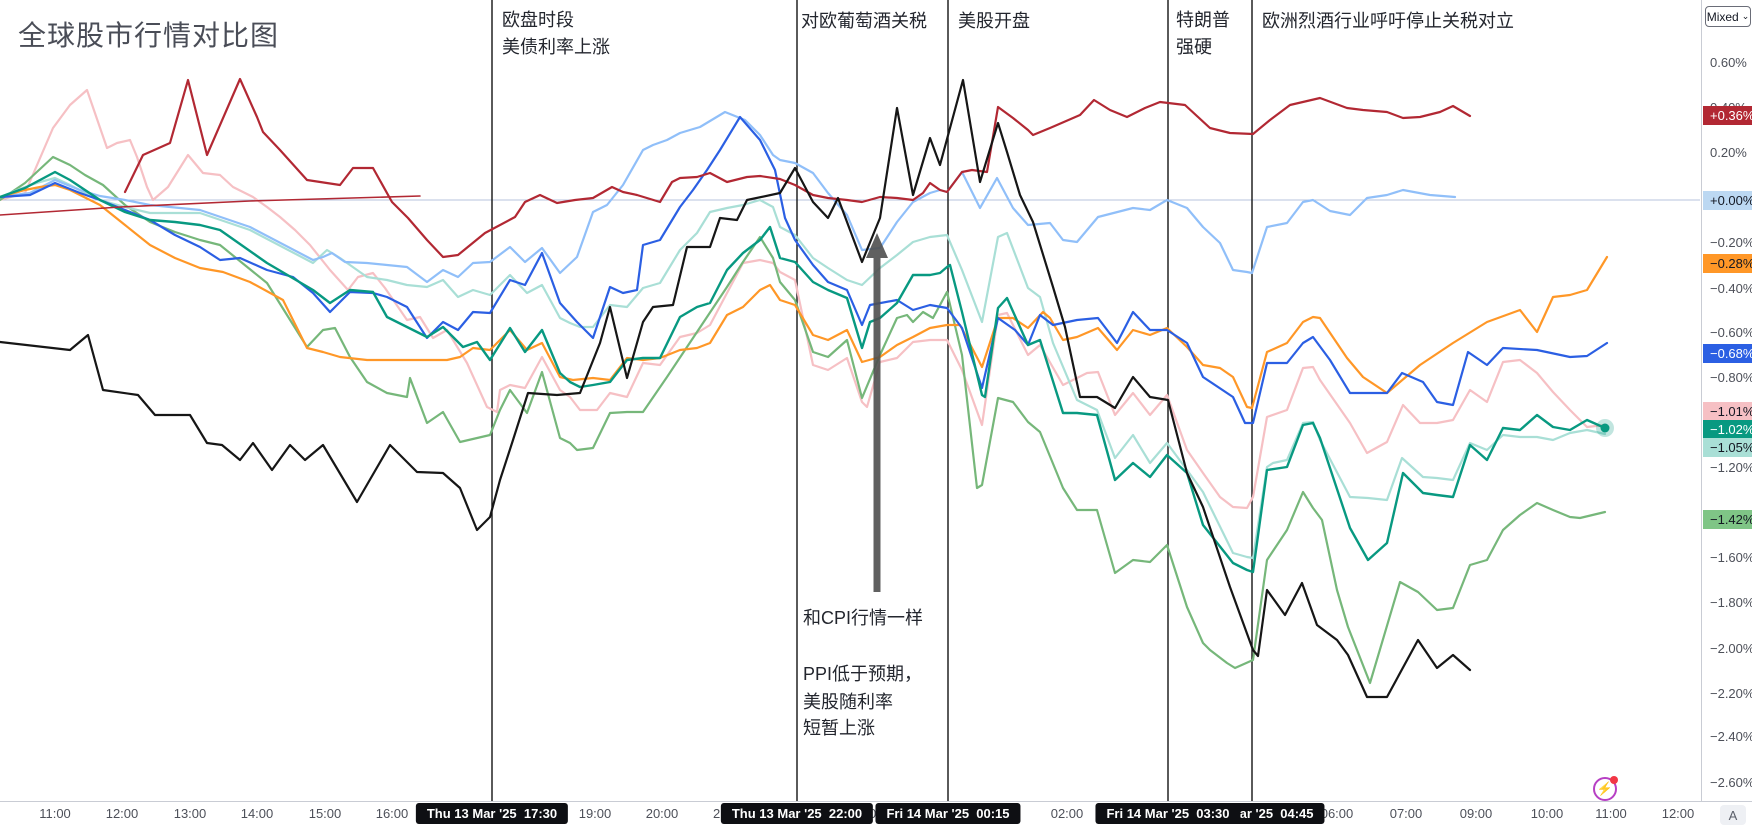 This screenshot has height=827, width=1752. What do you see at coordinates (1388, 21) in the screenshot?
I see `text-annotation: 欧洲烈酒行业呼吁停止关税对立` at bounding box center [1388, 21].